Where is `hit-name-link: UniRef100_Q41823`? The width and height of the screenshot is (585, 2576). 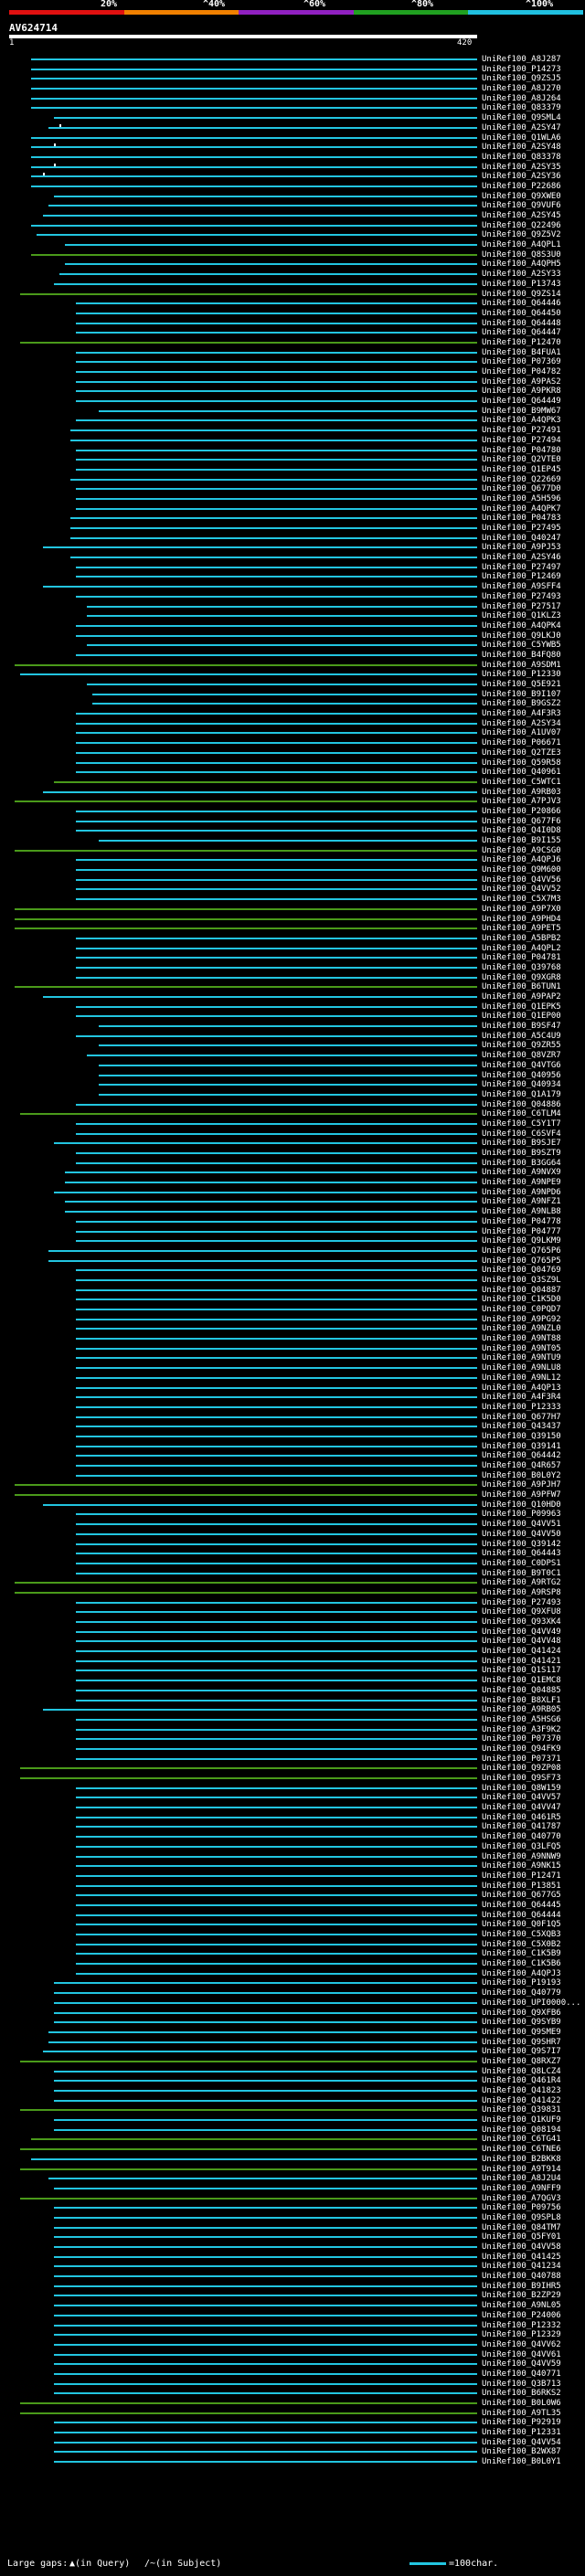
hit-name-link: UniRef100_Q41823 is located at coordinates (521, 2090).